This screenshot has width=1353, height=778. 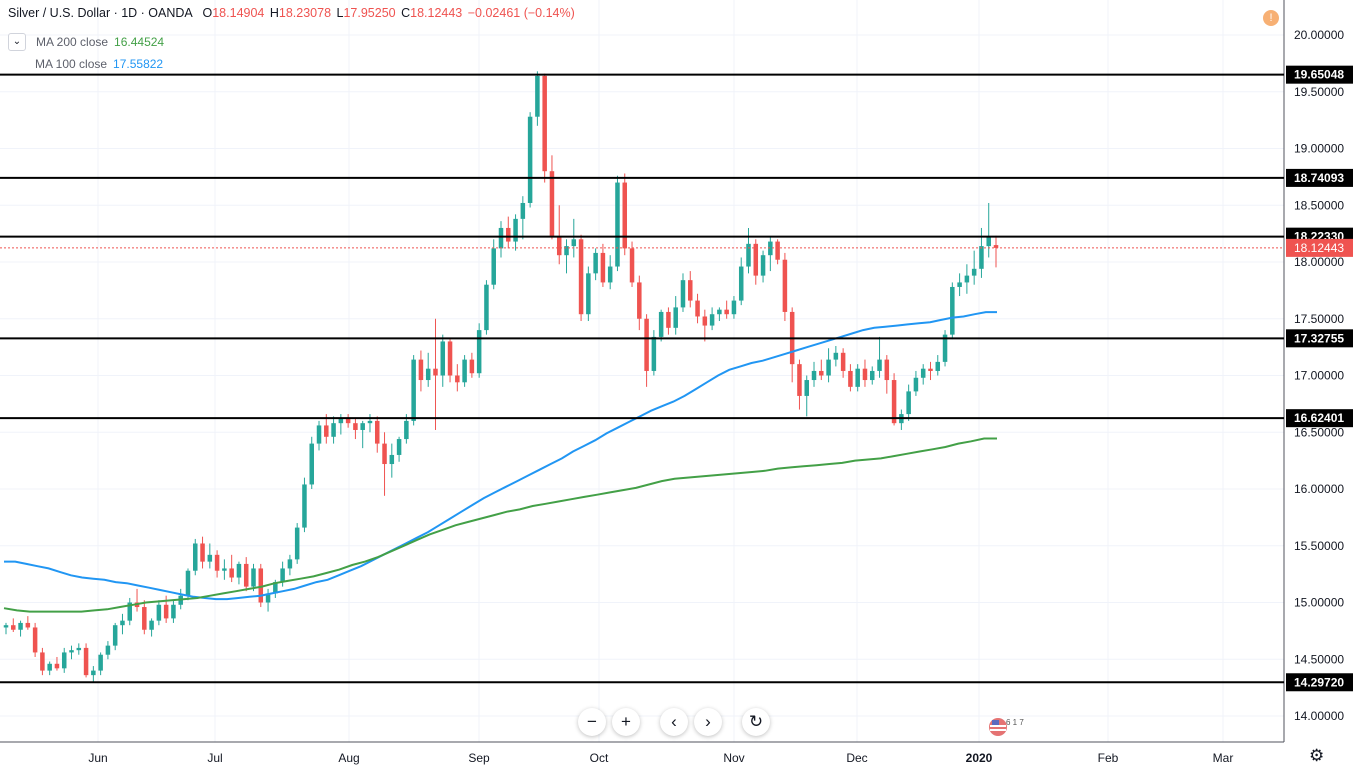 I want to click on ma200-legend-row: ⌄ MA 200 close 16.44524, so click(x=86, y=42).